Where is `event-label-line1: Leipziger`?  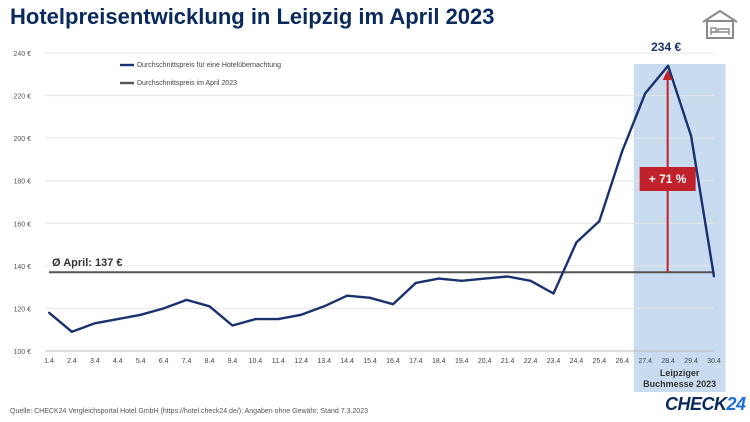
event-label-line1: Leipziger is located at coordinates (680, 373).